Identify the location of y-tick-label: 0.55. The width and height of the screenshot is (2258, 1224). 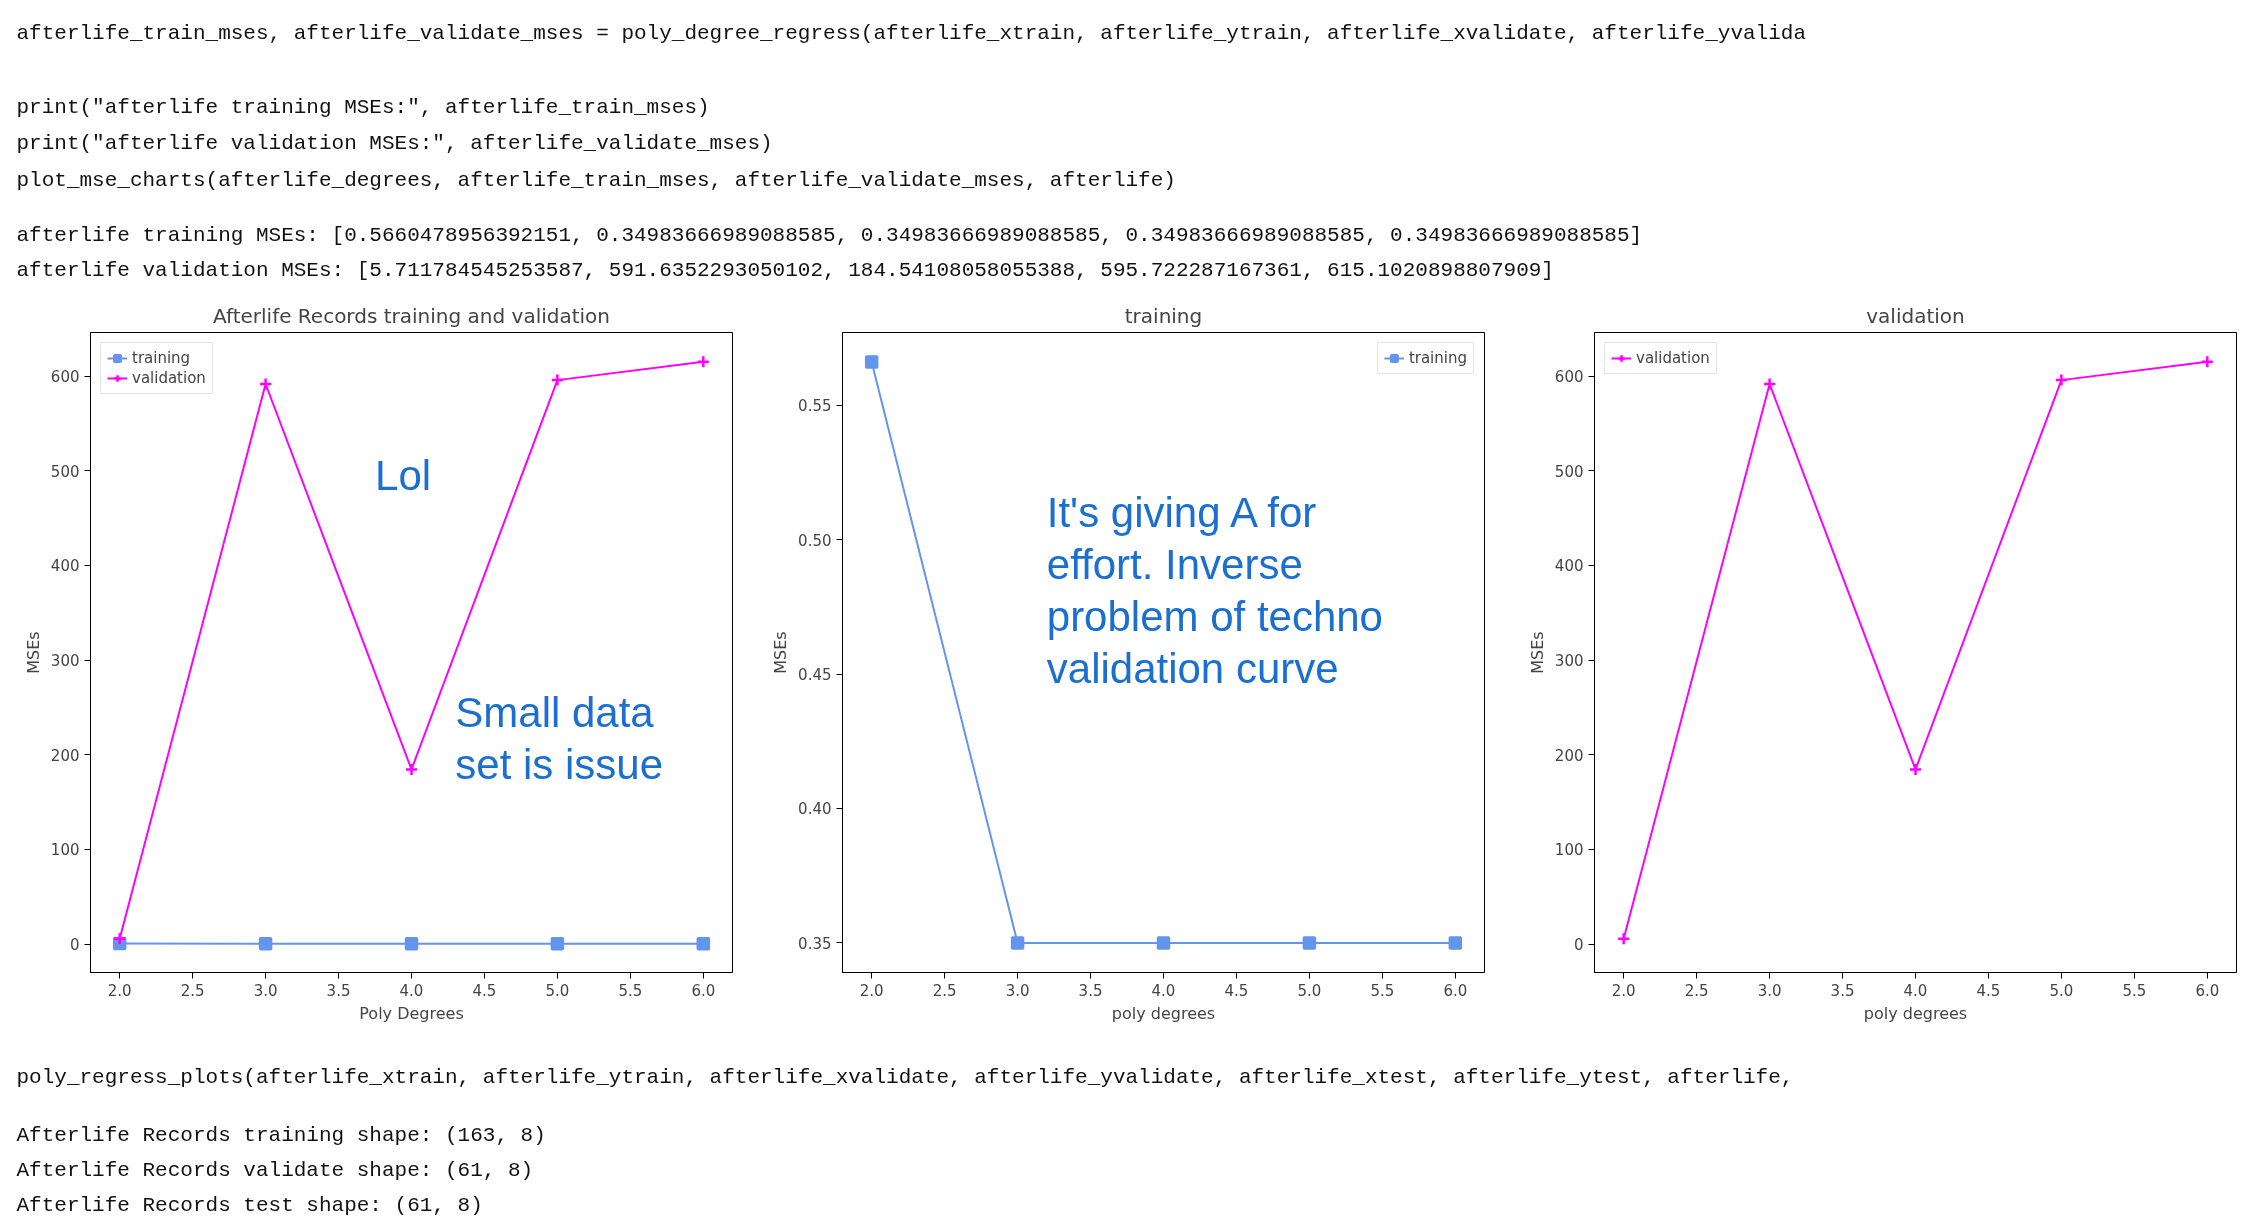
(815, 406).